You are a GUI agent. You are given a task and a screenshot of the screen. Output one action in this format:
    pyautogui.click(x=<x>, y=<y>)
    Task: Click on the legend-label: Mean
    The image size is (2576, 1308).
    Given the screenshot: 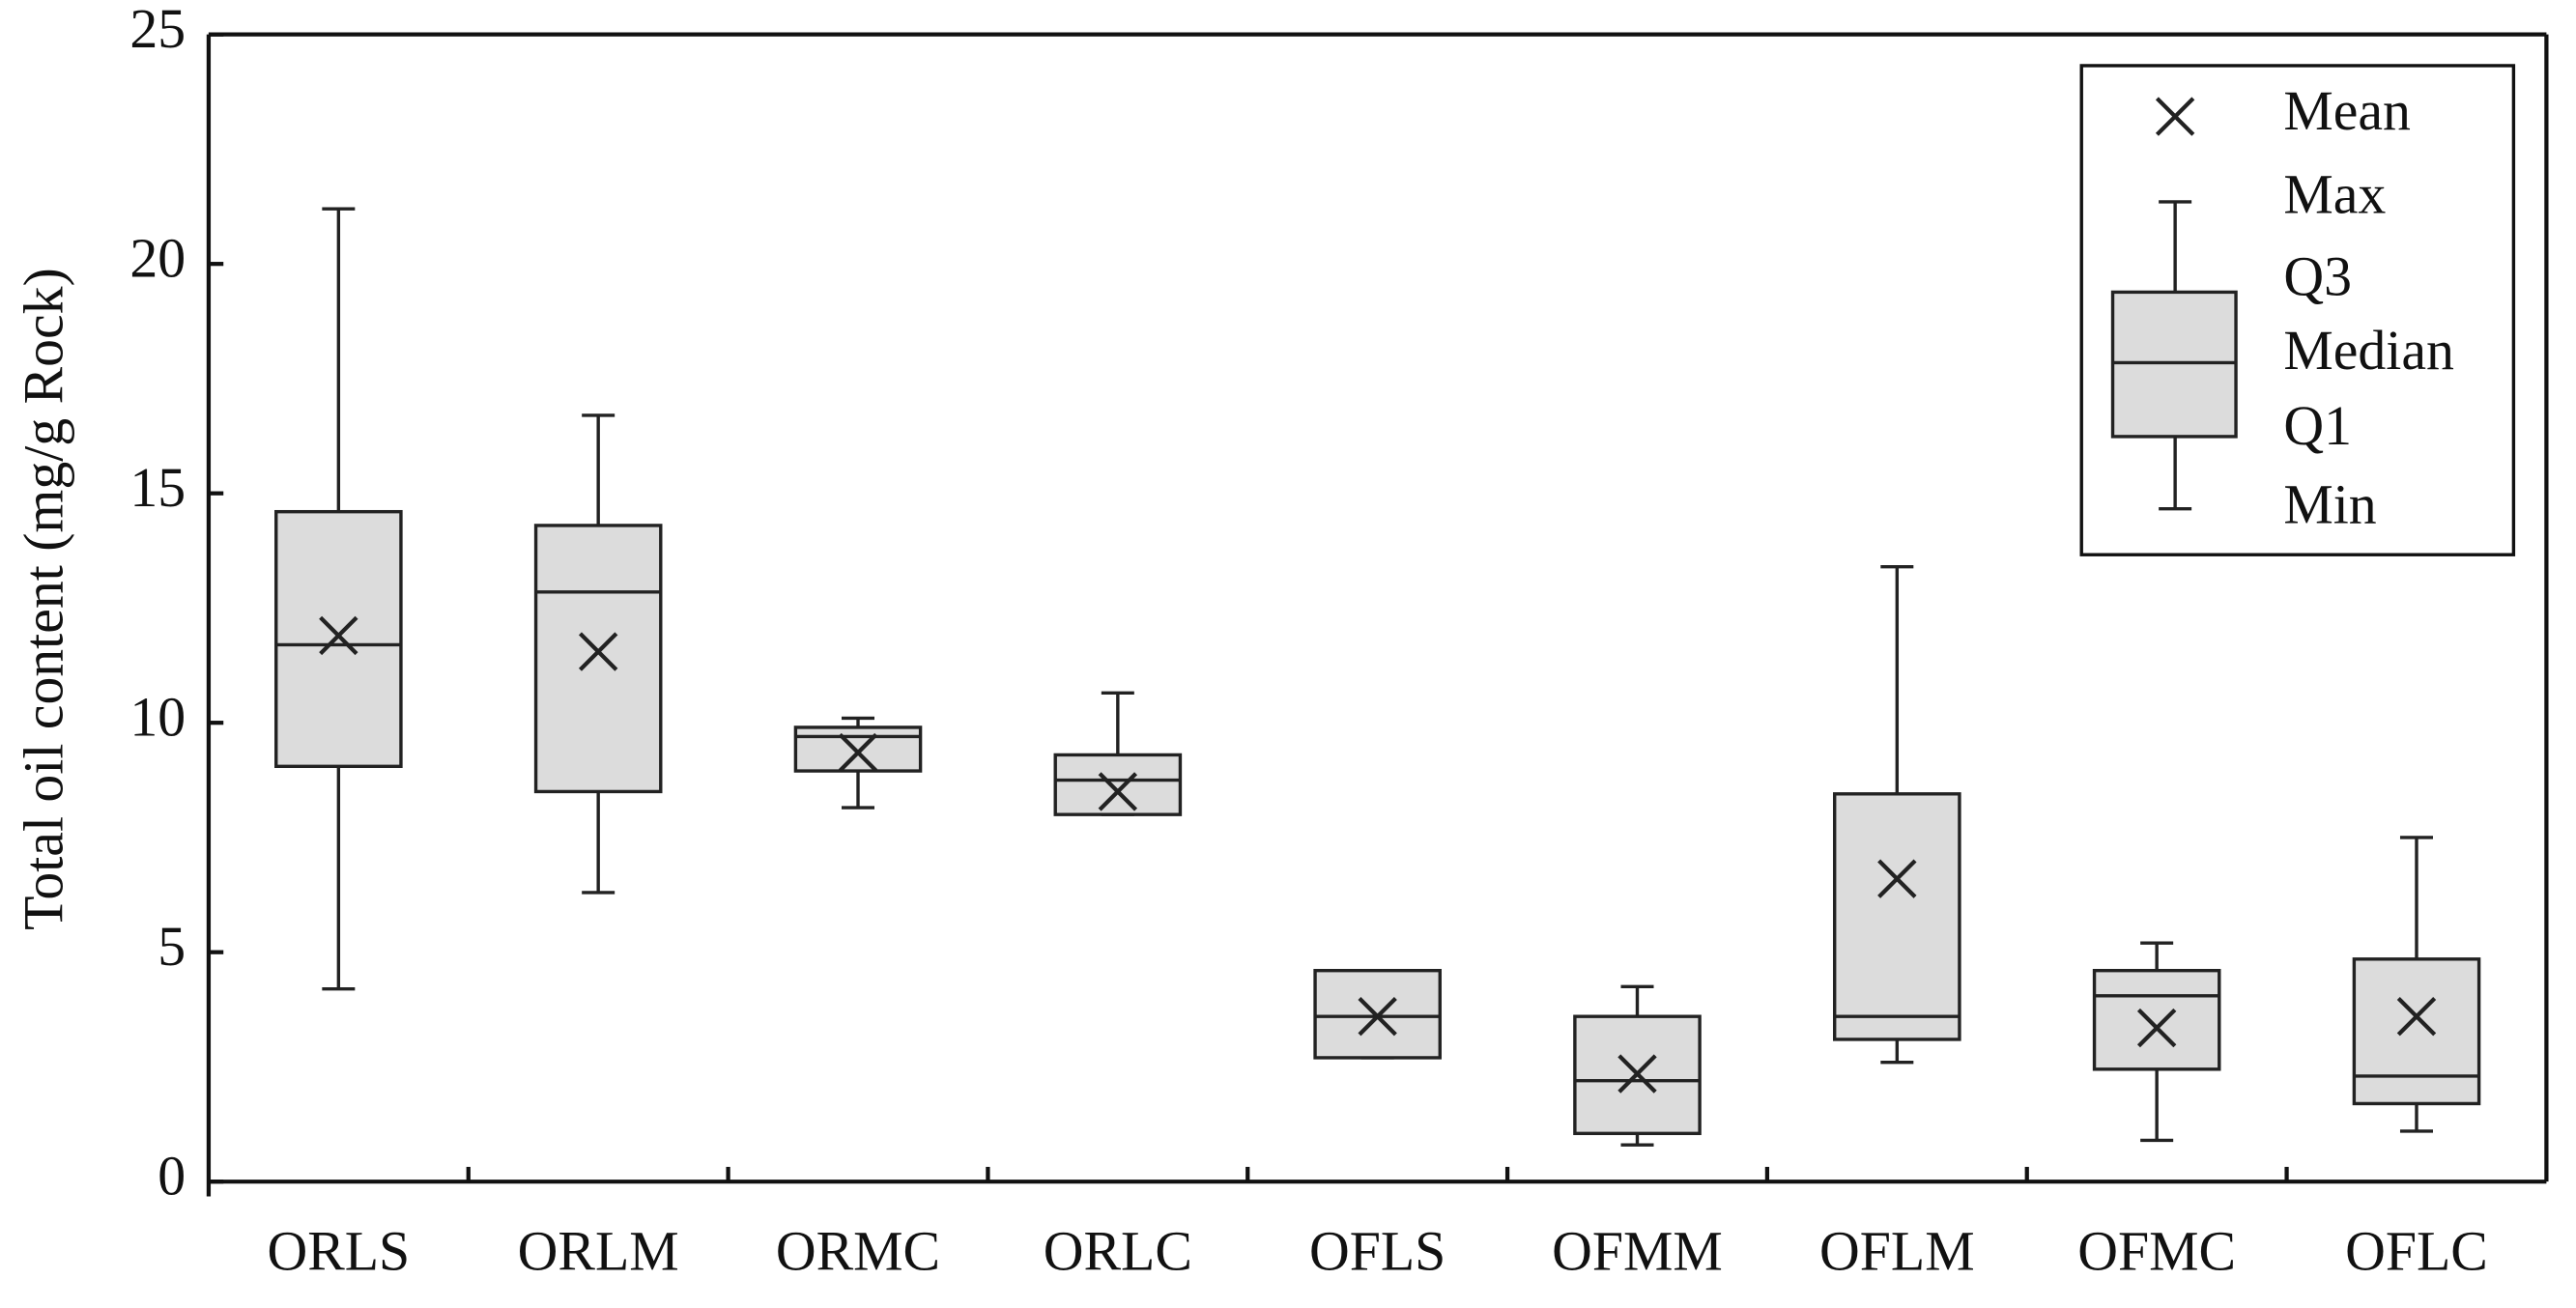 What is the action you would take?
    pyautogui.click(x=2347, y=111)
    